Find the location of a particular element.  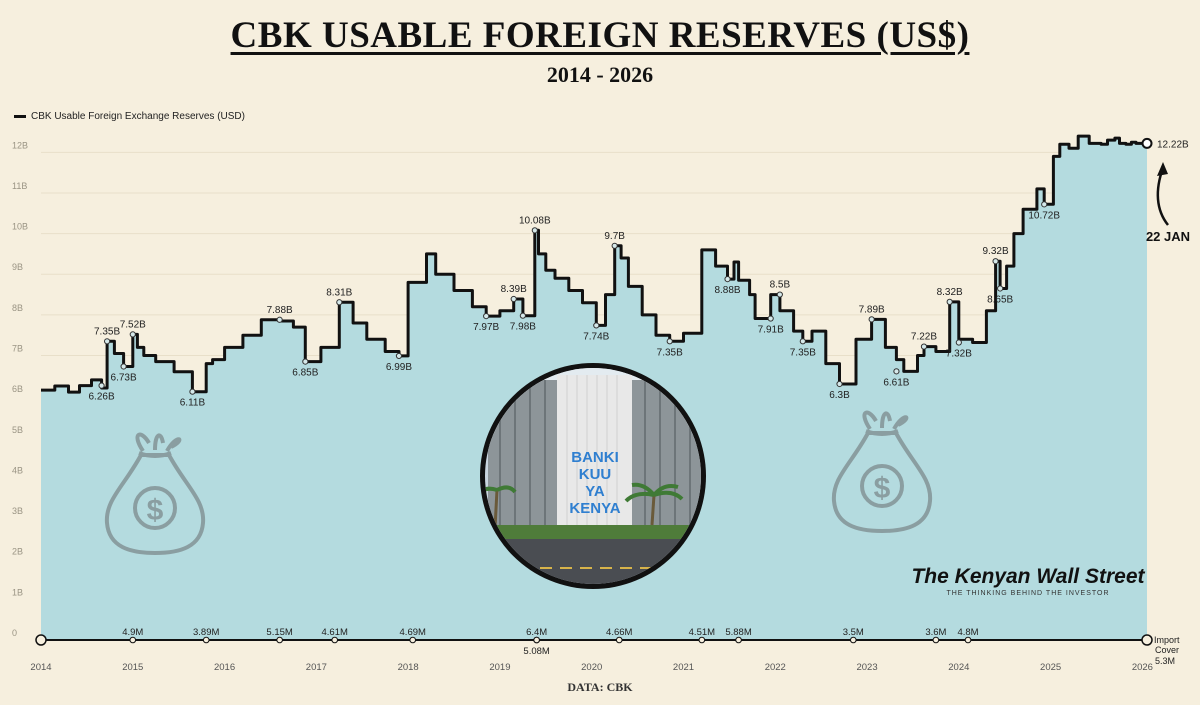

x-tick-label: 2018 is located at coordinates (408, 667).